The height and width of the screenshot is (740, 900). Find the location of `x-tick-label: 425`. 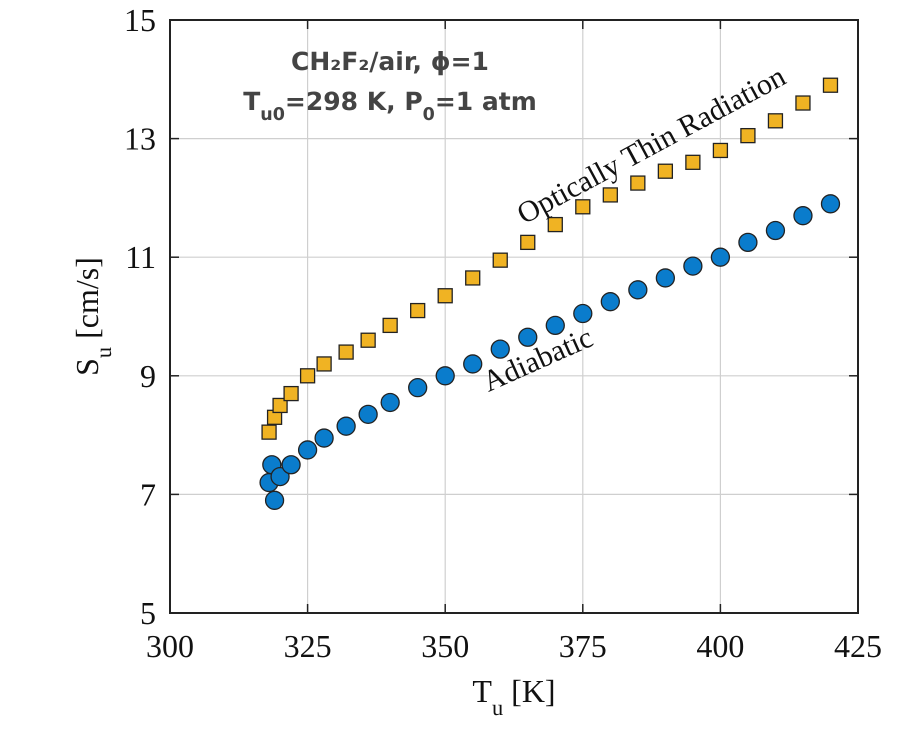

x-tick-label: 425 is located at coordinates (858, 646).